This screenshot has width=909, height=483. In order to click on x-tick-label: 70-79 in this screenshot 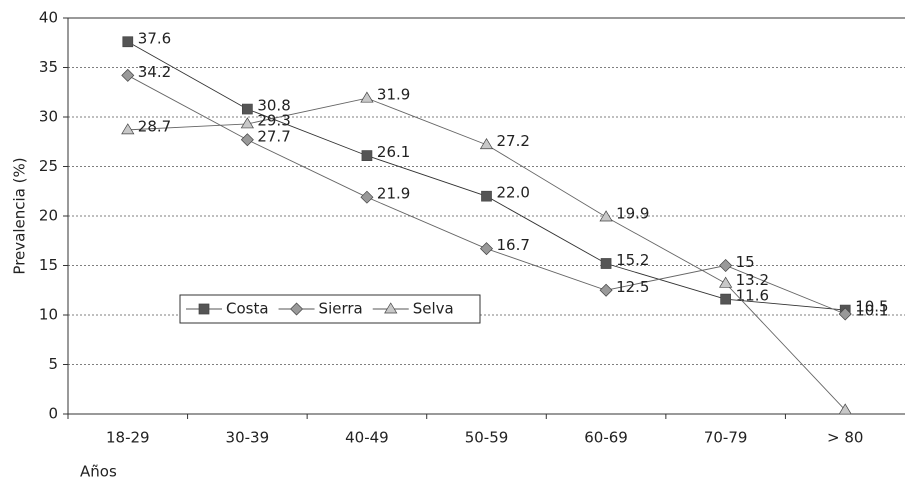, I will do `click(726, 438)`.